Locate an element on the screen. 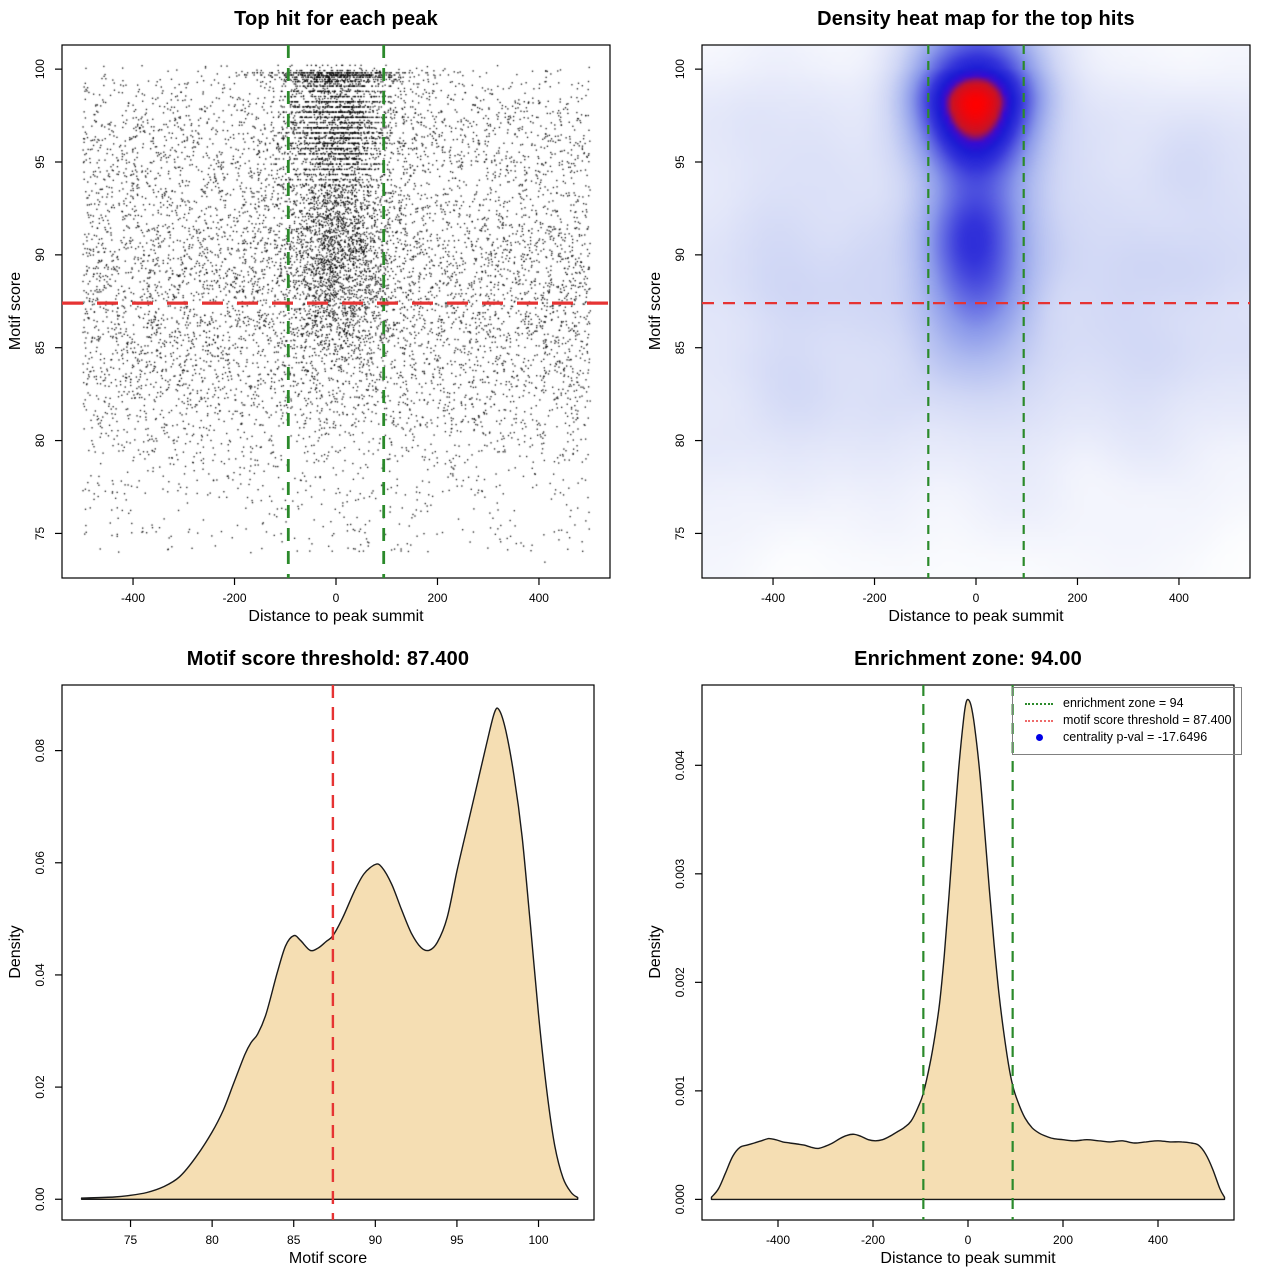  x-tick-label: 80 is located at coordinates (212, 1240).